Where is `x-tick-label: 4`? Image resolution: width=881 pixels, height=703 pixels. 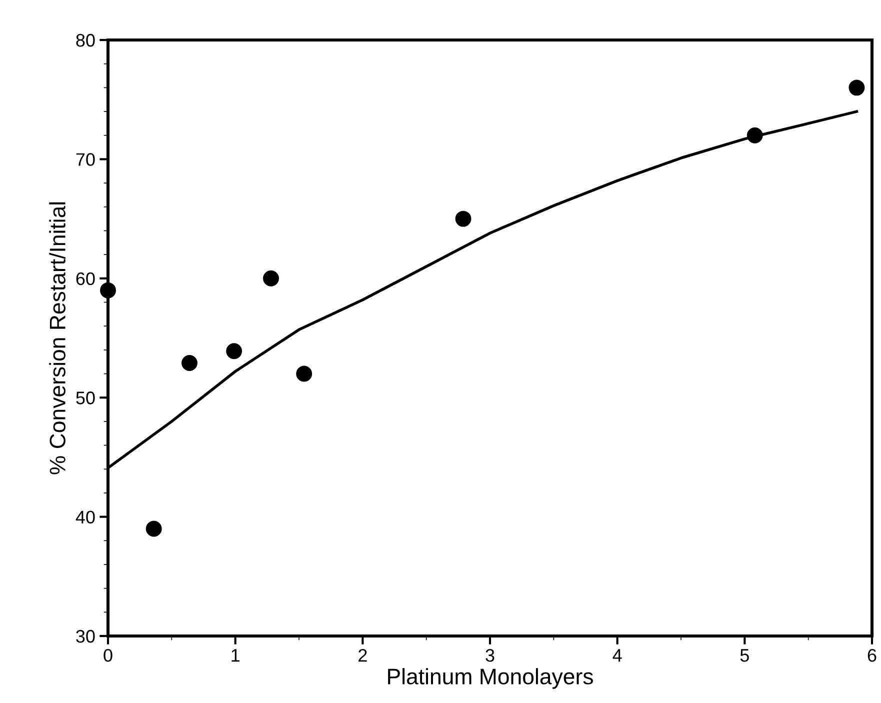
x-tick-label: 4 is located at coordinates (617, 655).